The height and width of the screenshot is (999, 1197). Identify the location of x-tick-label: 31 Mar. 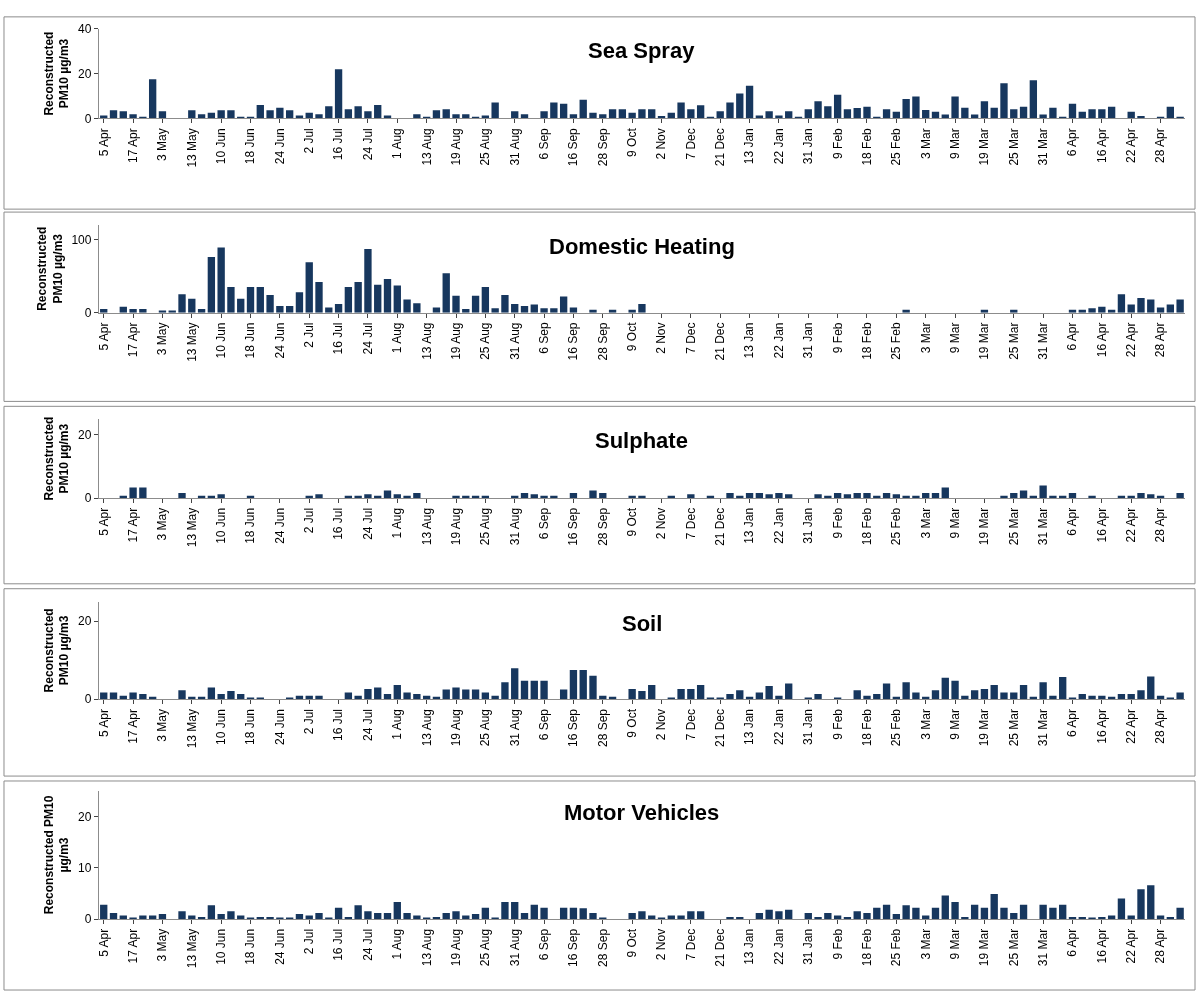
(1043, 727).